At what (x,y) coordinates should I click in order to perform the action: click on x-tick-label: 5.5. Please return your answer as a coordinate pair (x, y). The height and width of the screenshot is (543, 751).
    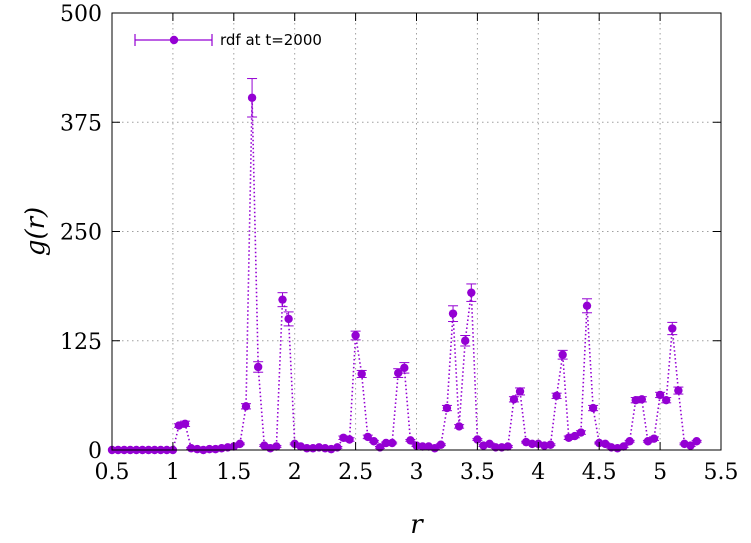
    Looking at the image, I should click on (721, 472).